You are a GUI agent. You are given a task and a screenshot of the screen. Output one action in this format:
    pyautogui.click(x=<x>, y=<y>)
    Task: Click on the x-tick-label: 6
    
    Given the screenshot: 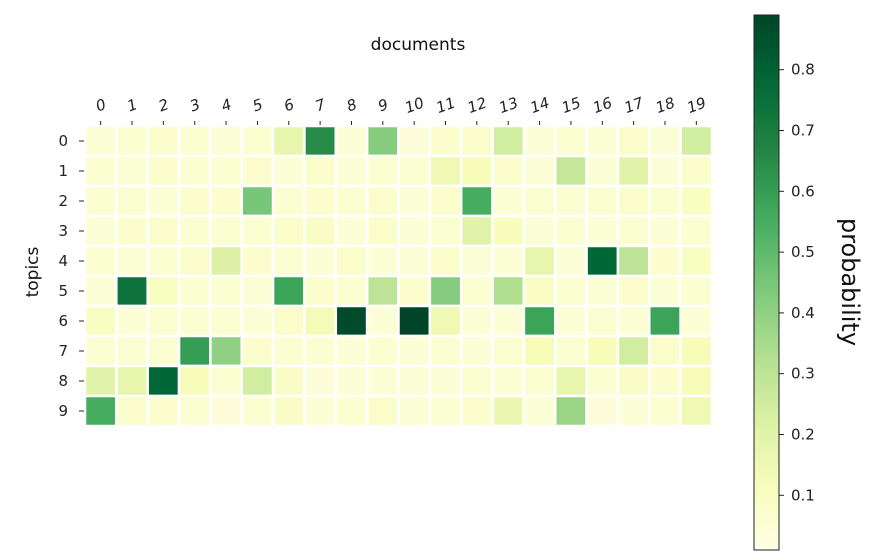 What is the action you would take?
    pyautogui.click(x=289, y=105)
    